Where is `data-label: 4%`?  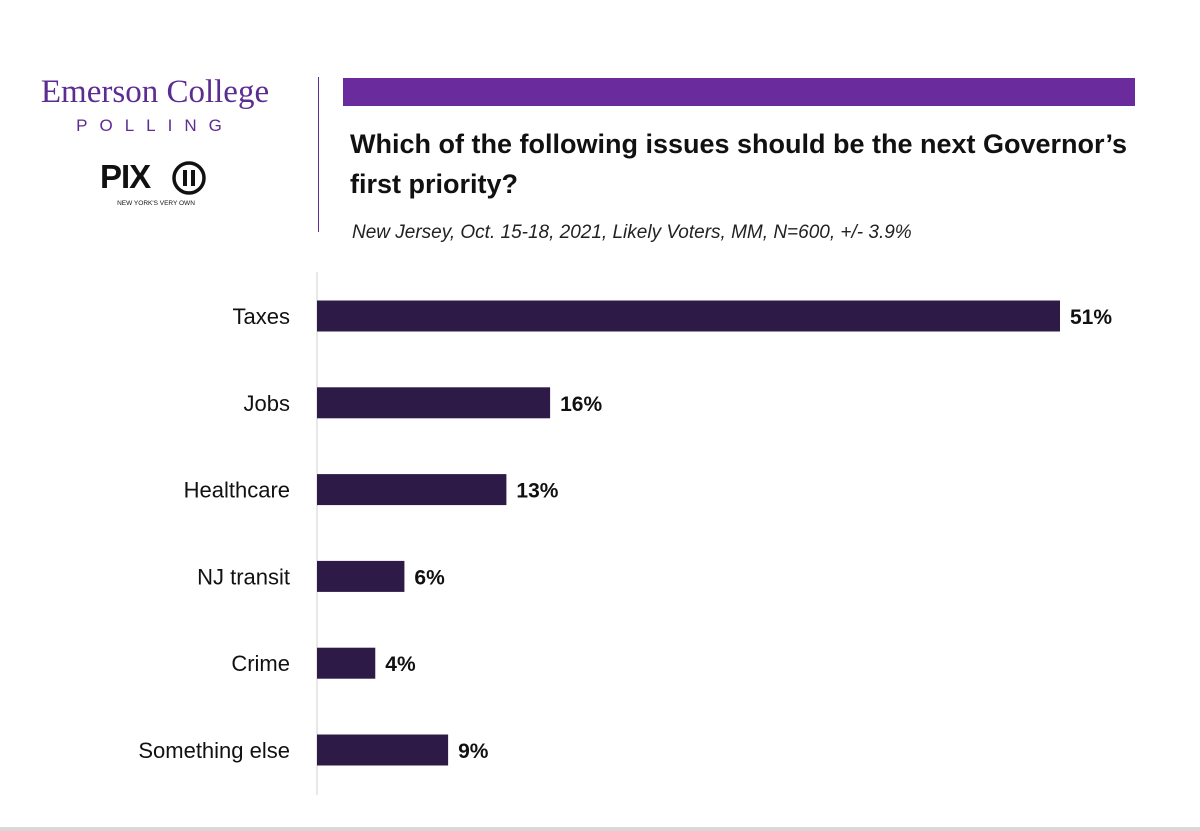 data-label: 4% is located at coordinates (400, 664).